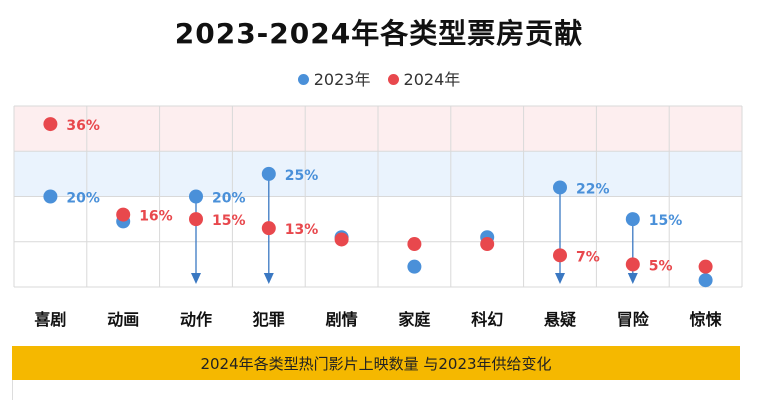  Describe the element at coordinates (156, 217) in the screenshot. I see `data-label-2024: 16%` at that location.